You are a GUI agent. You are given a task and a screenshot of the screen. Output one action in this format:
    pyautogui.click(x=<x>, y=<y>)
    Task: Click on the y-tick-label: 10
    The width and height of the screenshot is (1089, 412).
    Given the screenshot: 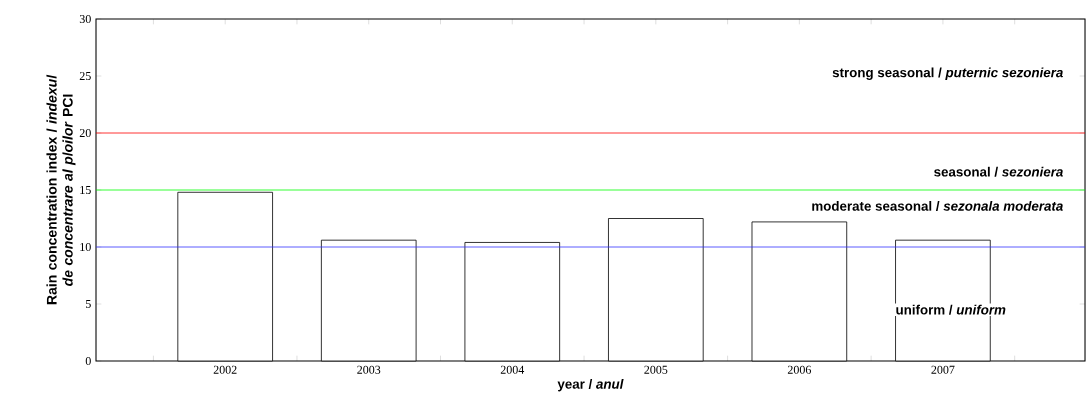 What is the action you would take?
    pyautogui.click(x=85, y=247)
    